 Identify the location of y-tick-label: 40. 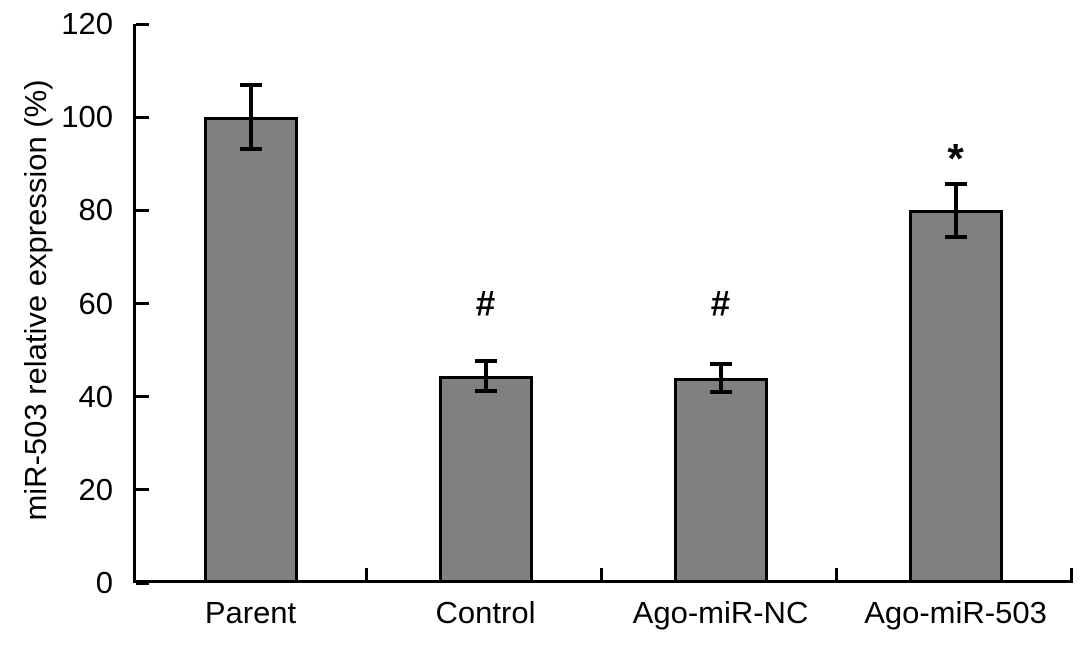
(95, 396).